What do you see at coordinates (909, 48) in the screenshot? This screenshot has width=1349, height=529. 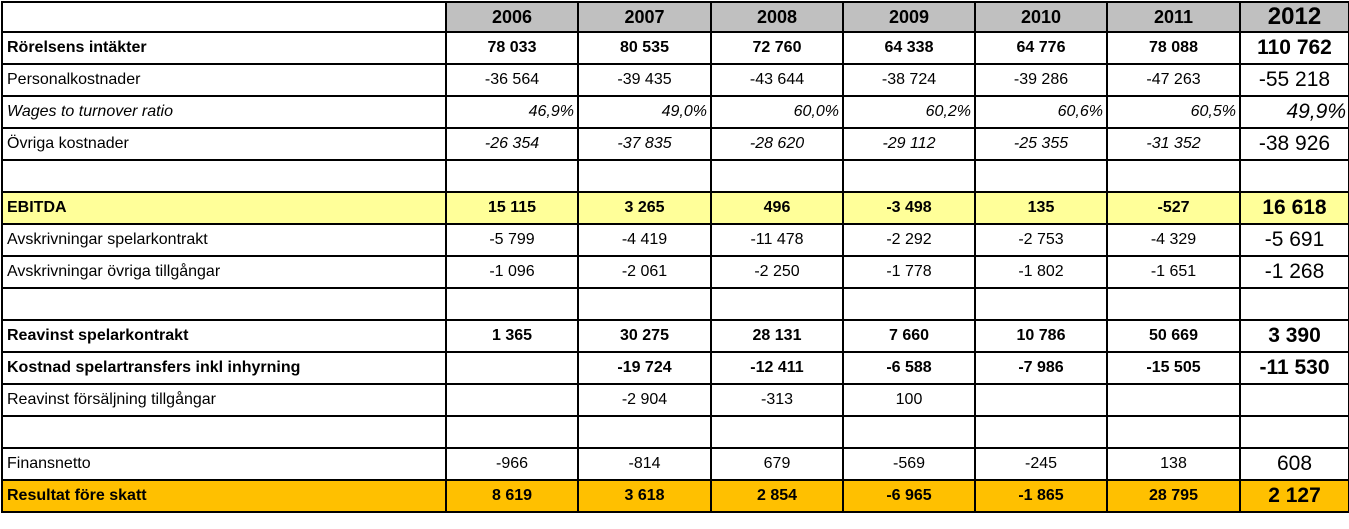 I see `cell: 64 338` at bounding box center [909, 48].